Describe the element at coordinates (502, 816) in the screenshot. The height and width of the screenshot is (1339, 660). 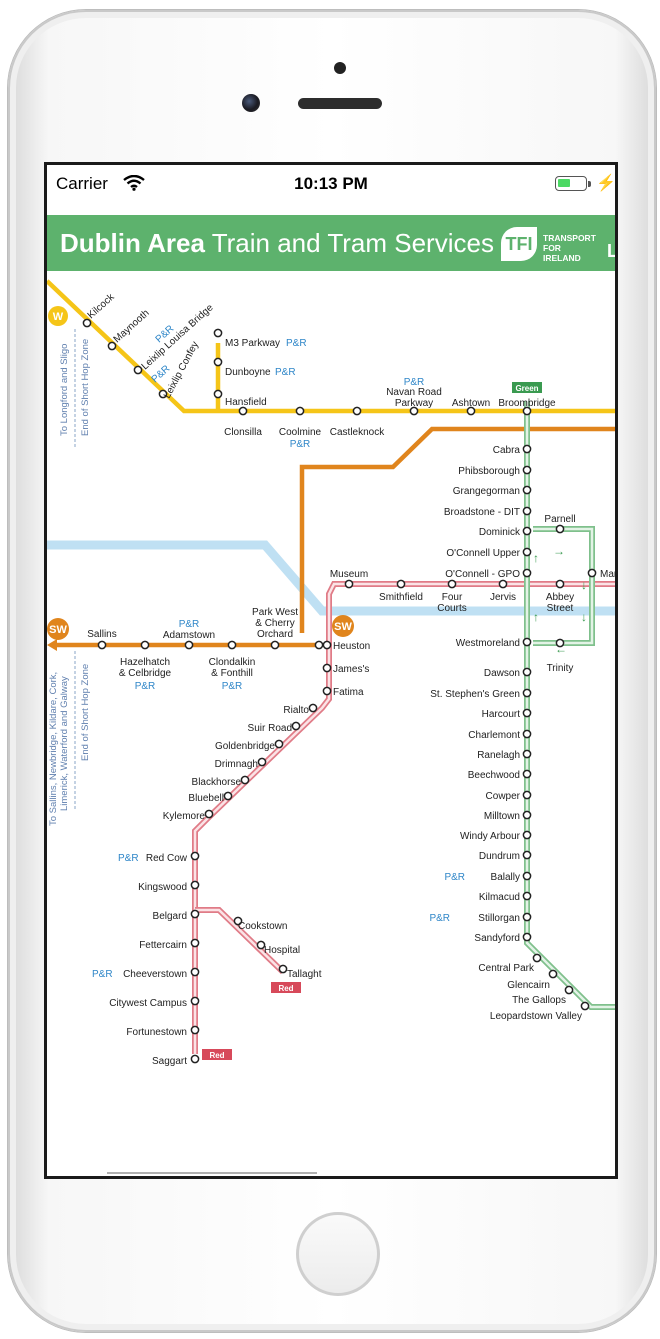
I see `station-milltown: Milltown` at that location.